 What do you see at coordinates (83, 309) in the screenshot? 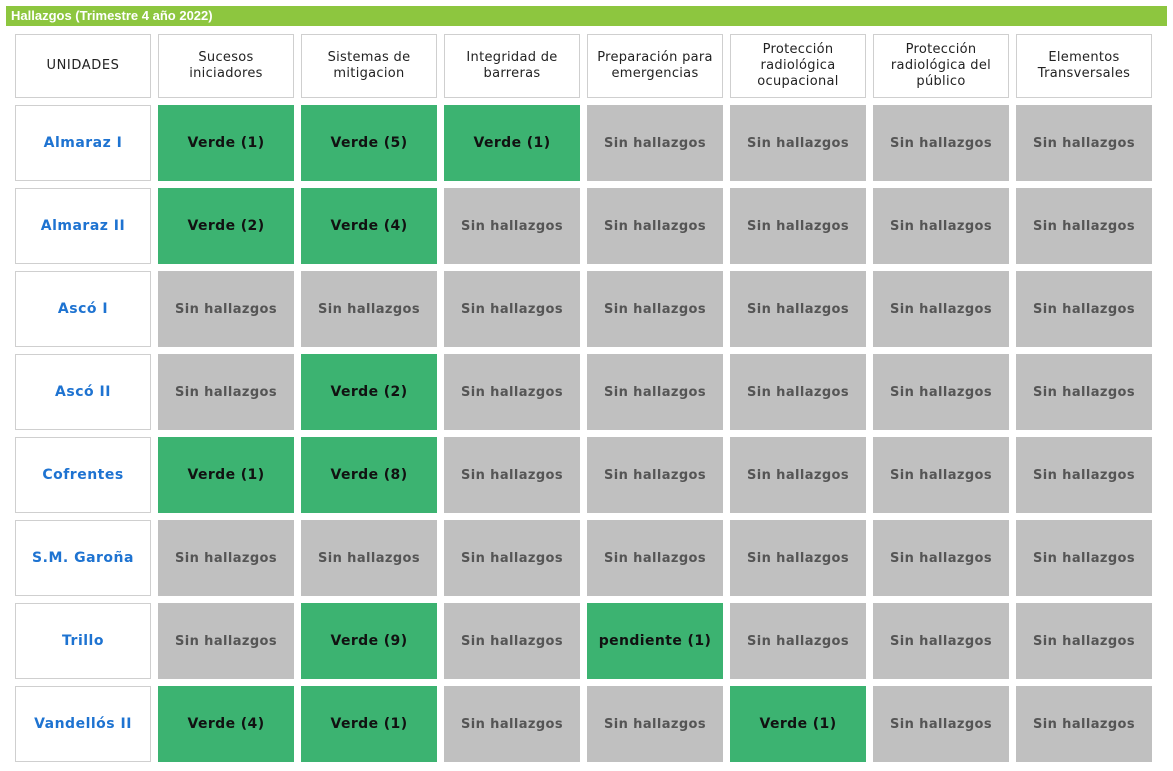
I see `unit-link: Ascó I` at bounding box center [83, 309].